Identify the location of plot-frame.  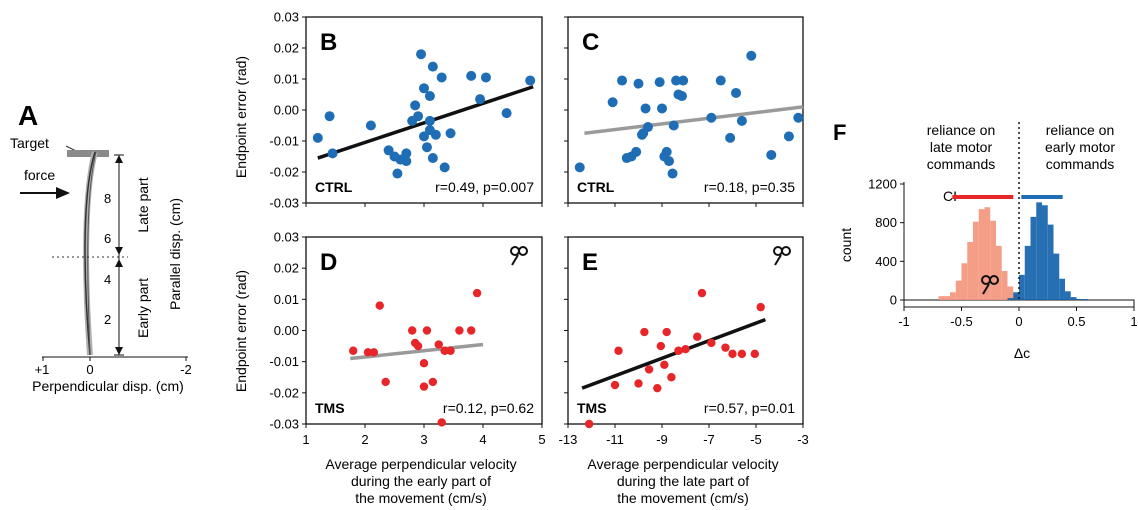
(685, 330).